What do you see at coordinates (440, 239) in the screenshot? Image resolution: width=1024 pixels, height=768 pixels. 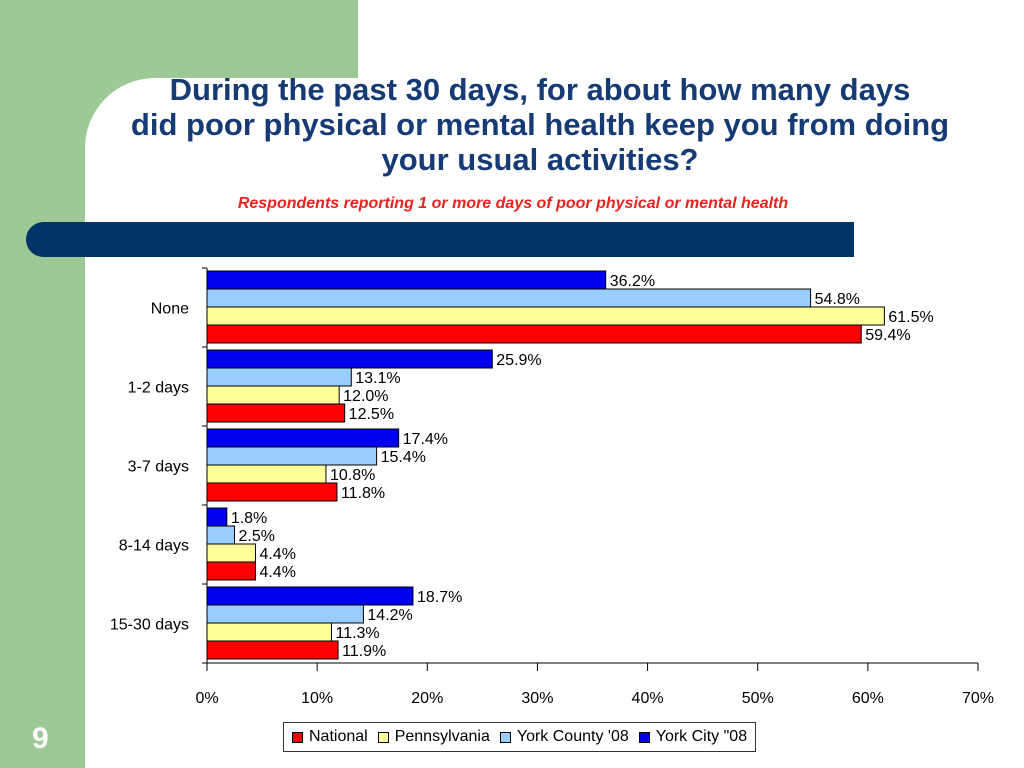 I see `navy-divider-bar` at bounding box center [440, 239].